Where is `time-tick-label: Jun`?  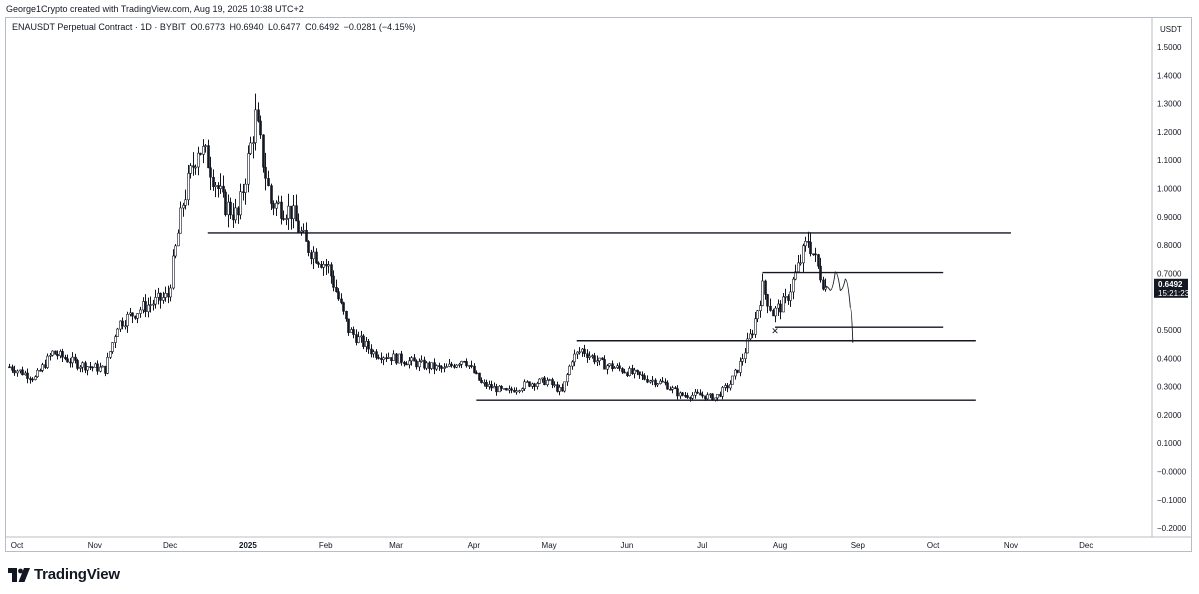 time-tick-label: Jun is located at coordinates (626, 545).